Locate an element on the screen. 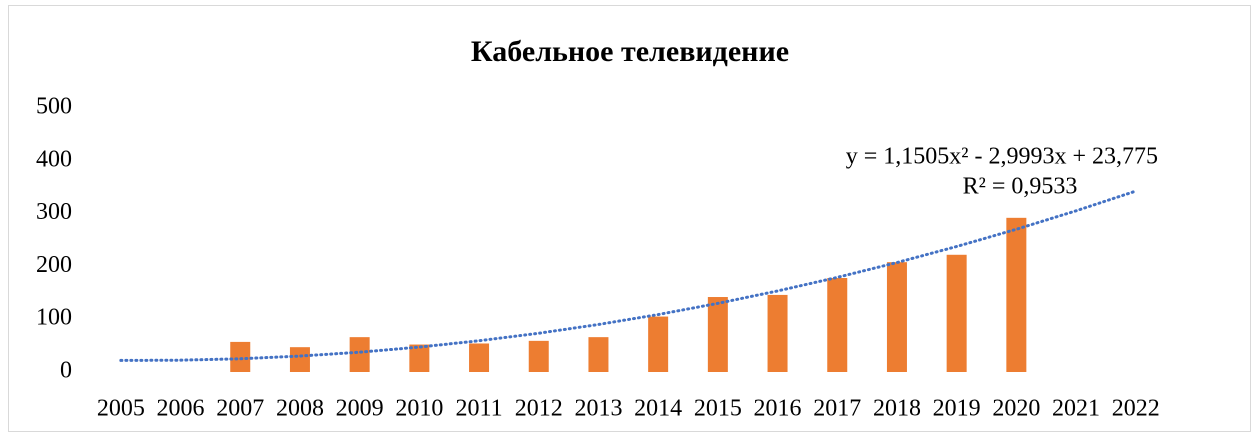 This screenshot has height=437, width=1259. x-tick-label: 2009 is located at coordinates (360, 409).